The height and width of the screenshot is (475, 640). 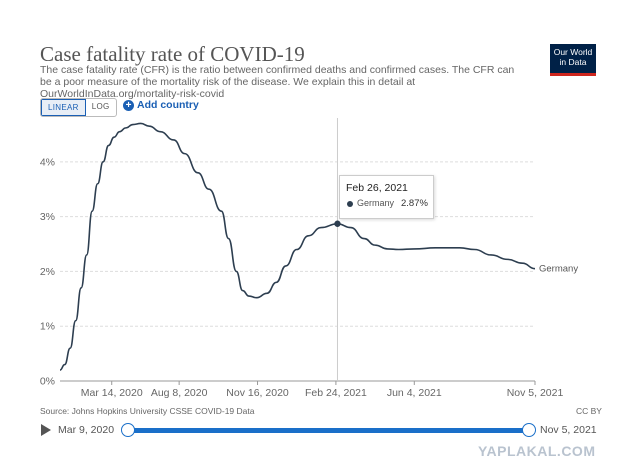 What do you see at coordinates (589, 411) in the screenshot?
I see `license-link: CC BY` at bounding box center [589, 411].